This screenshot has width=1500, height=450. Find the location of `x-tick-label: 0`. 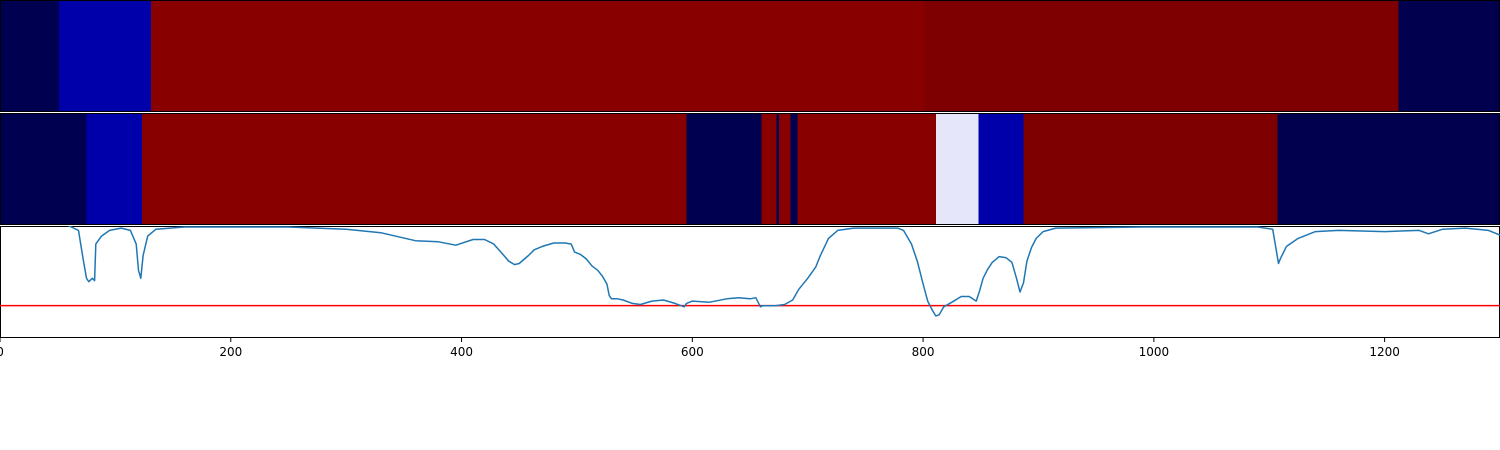

x-tick-label: 0 is located at coordinates (2, 352).